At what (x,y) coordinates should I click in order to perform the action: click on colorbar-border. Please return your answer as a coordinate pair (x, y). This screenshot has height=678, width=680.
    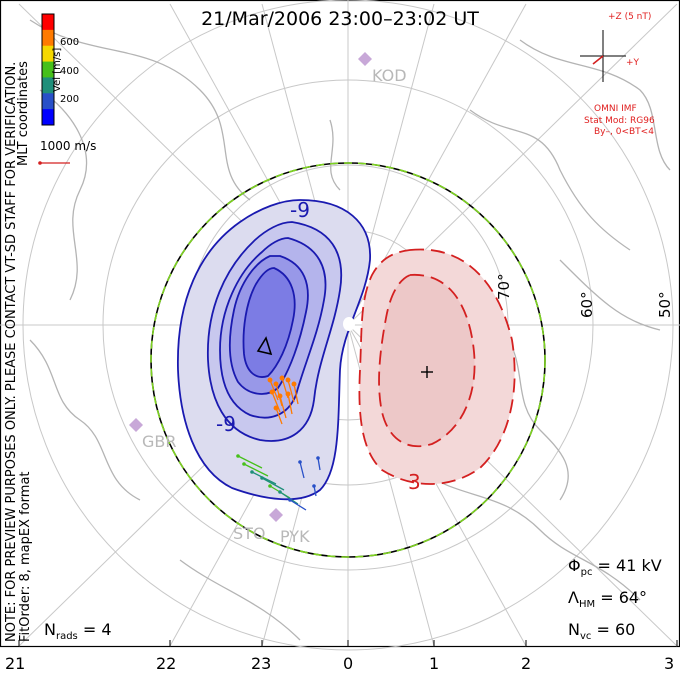
    Looking at the image, I should click on (48, 69).